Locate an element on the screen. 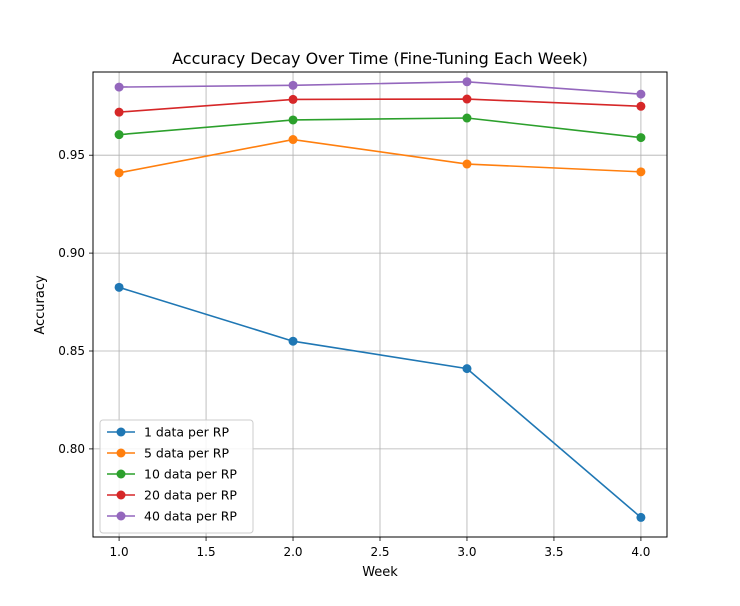 The height and width of the screenshot is (606, 740). legend-box is located at coordinates (176, 476).